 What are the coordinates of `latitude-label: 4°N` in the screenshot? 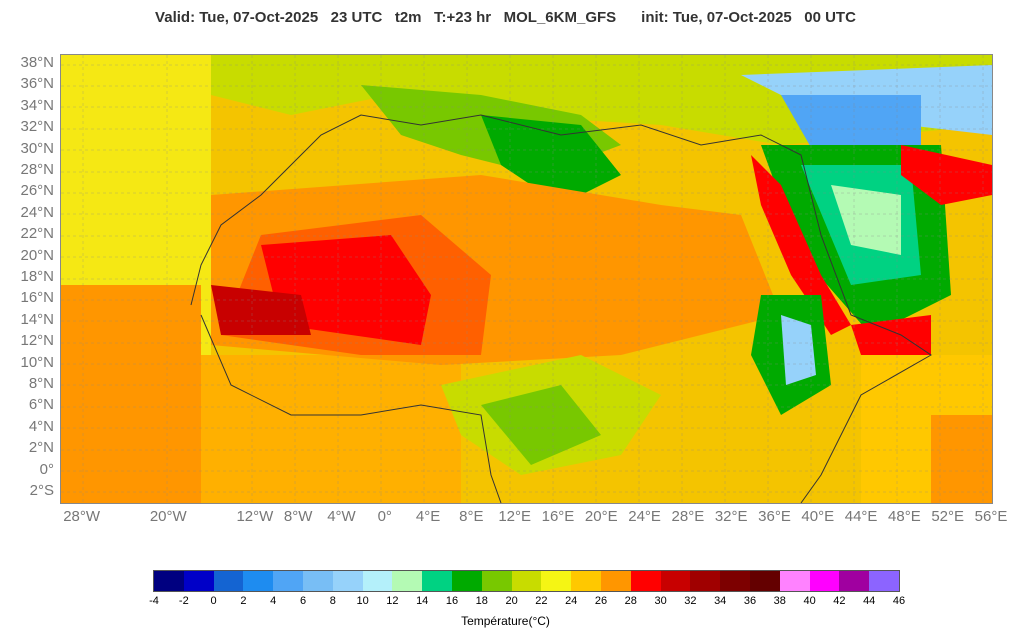 It's located at (41, 426).